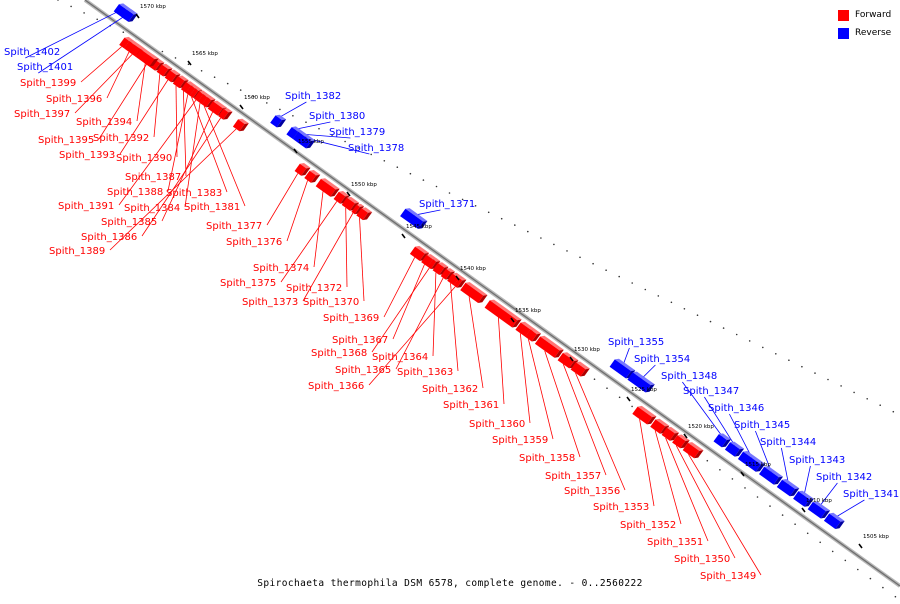 This screenshot has width=900, height=604. I want to click on gene-label: Spith_1351, so click(675, 542).